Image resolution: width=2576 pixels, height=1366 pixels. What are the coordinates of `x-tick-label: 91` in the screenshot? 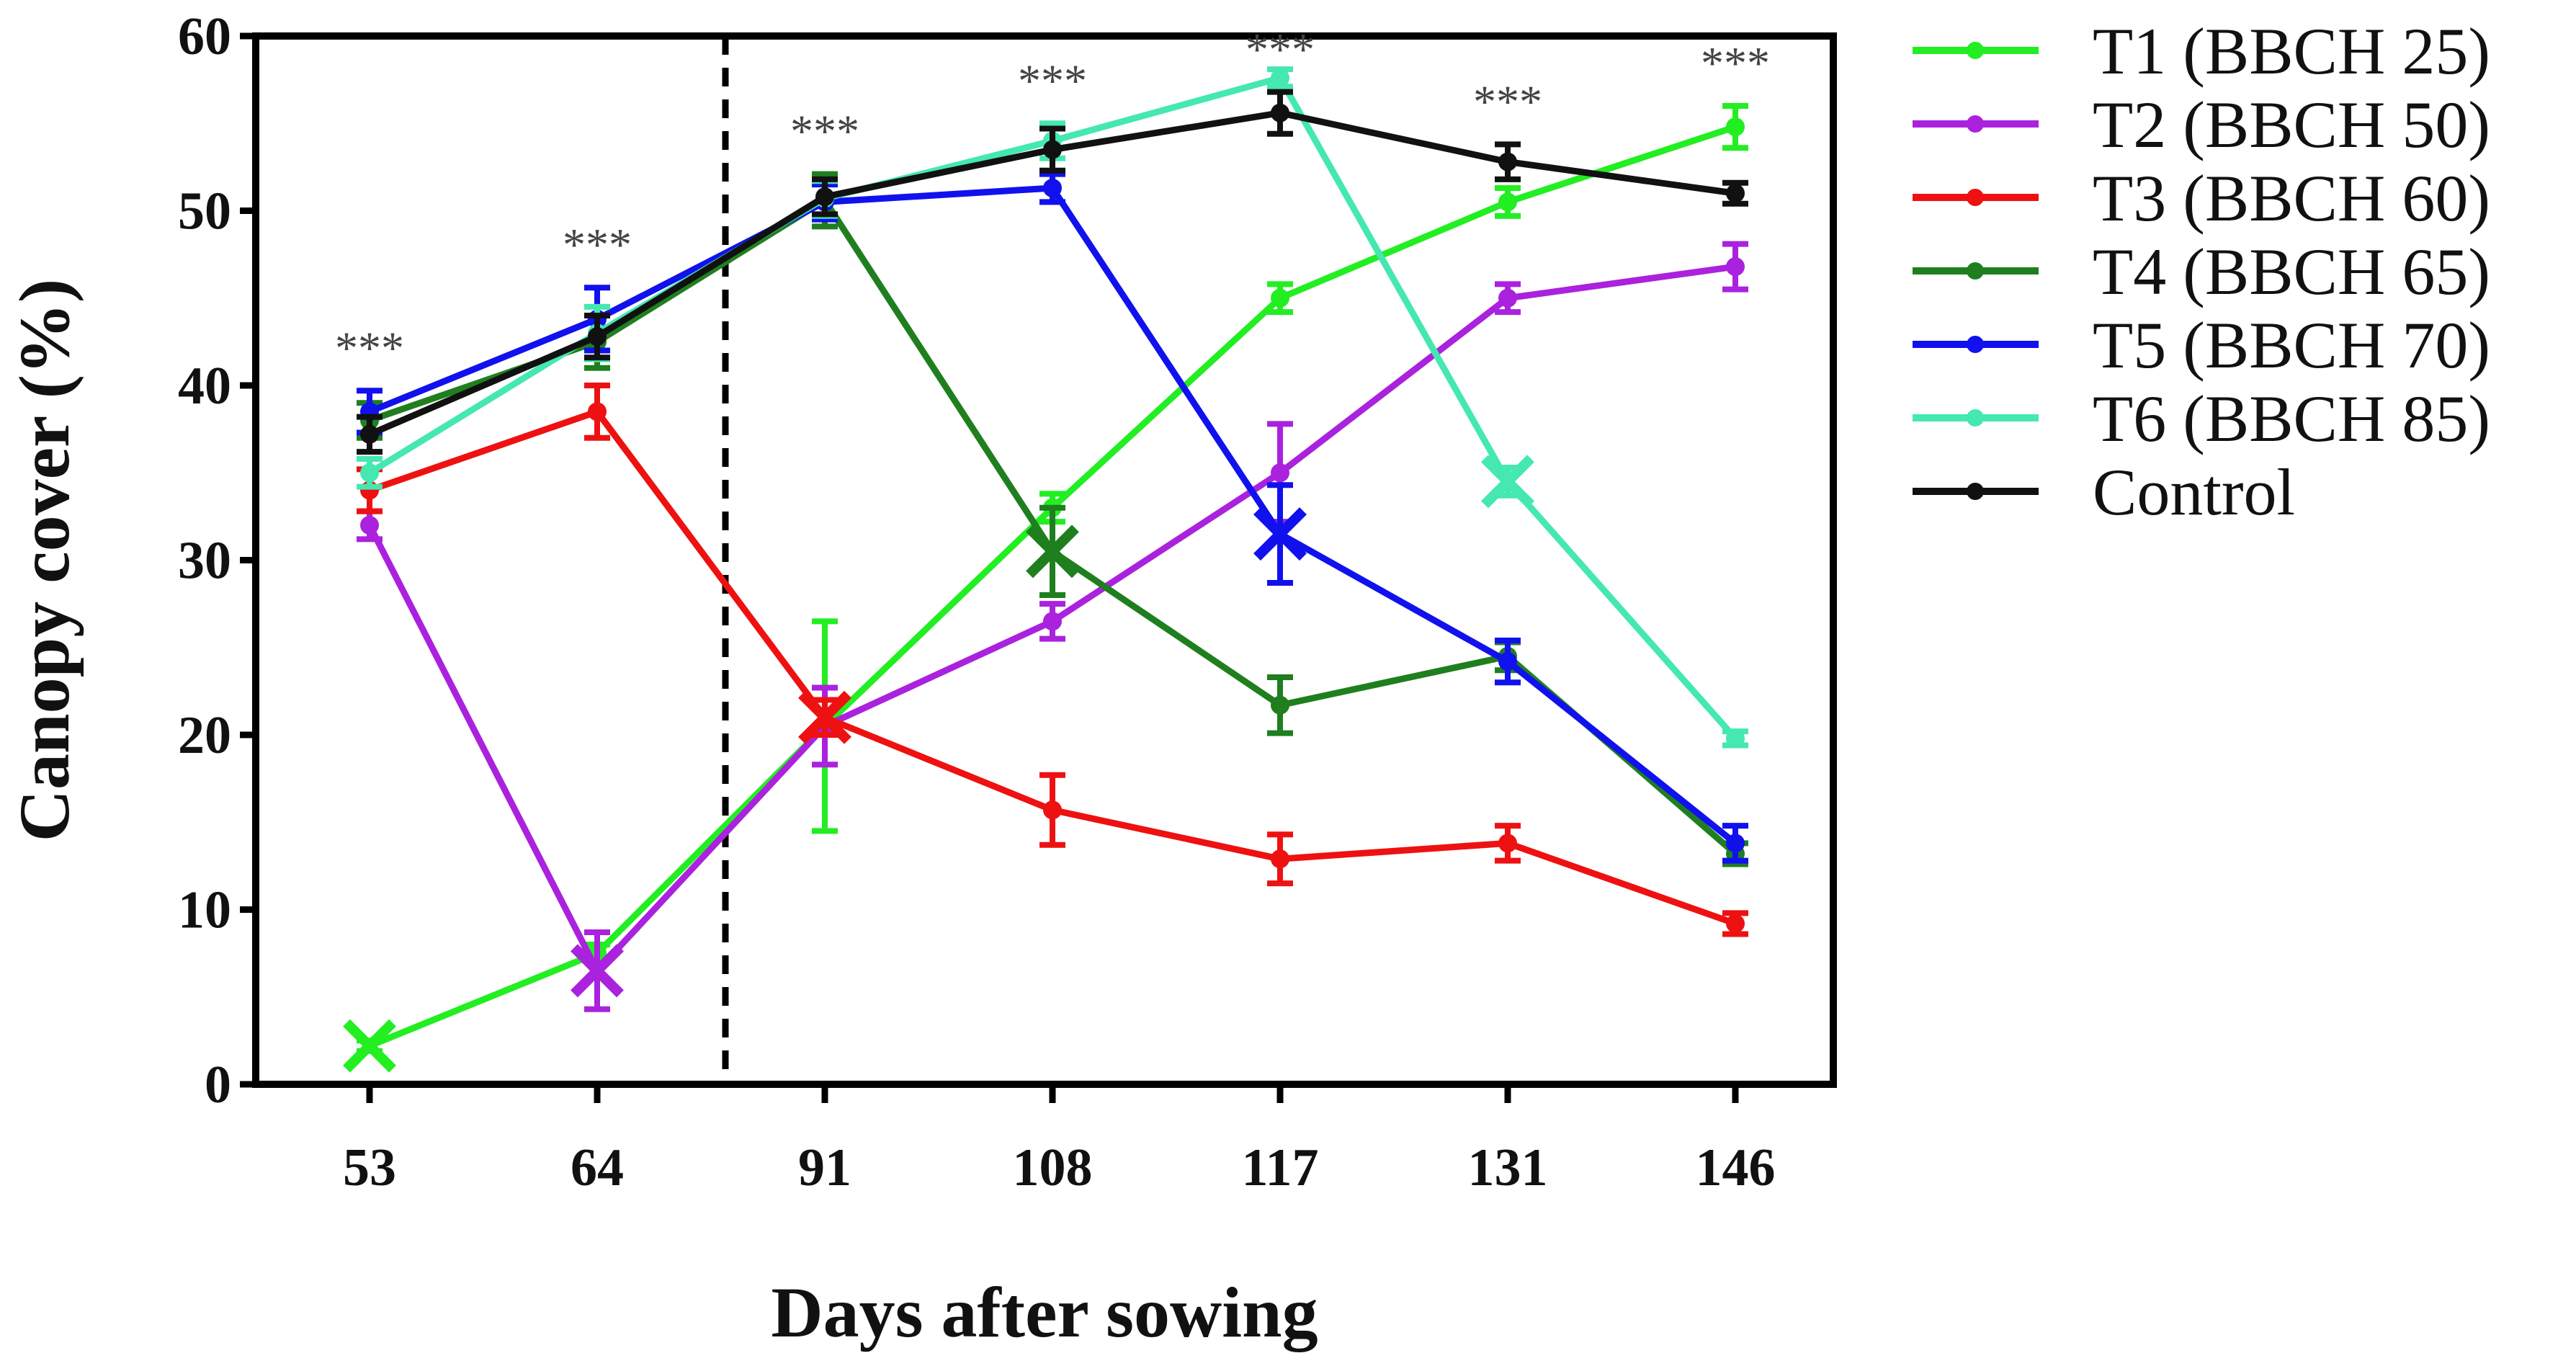 It's located at (824, 1167).